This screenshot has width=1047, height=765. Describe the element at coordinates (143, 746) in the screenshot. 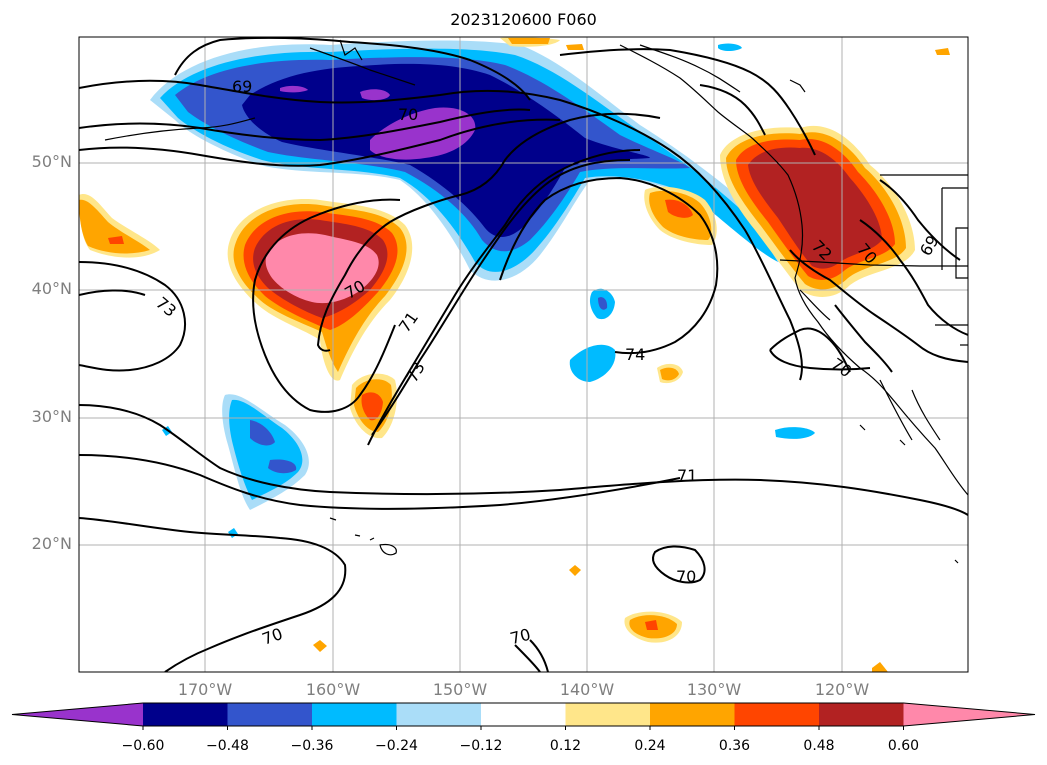

I see `colorbar-tick-label: −0.60` at that location.